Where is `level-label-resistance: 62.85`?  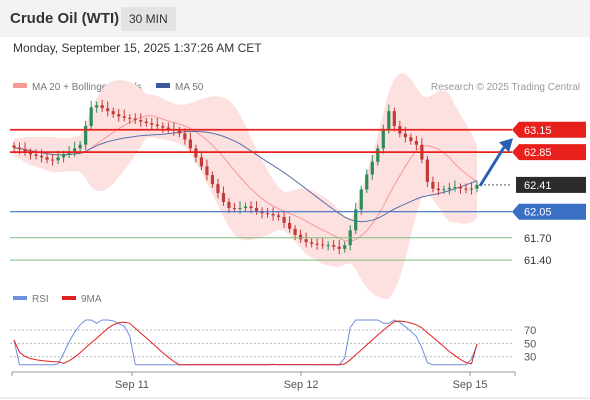 level-label-resistance: 62.85 is located at coordinates (538, 153).